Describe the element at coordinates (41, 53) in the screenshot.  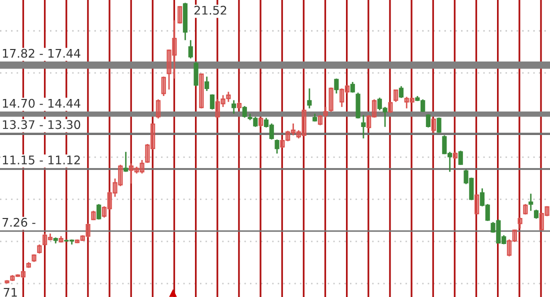
I see `band-label: 17.82 - 17.44` at that location.